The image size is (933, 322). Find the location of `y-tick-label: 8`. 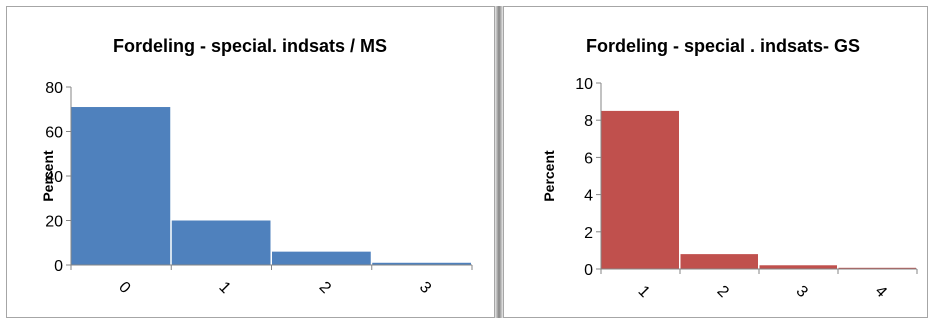

y-tick-label: 8 is located at coordinates (588, 121).